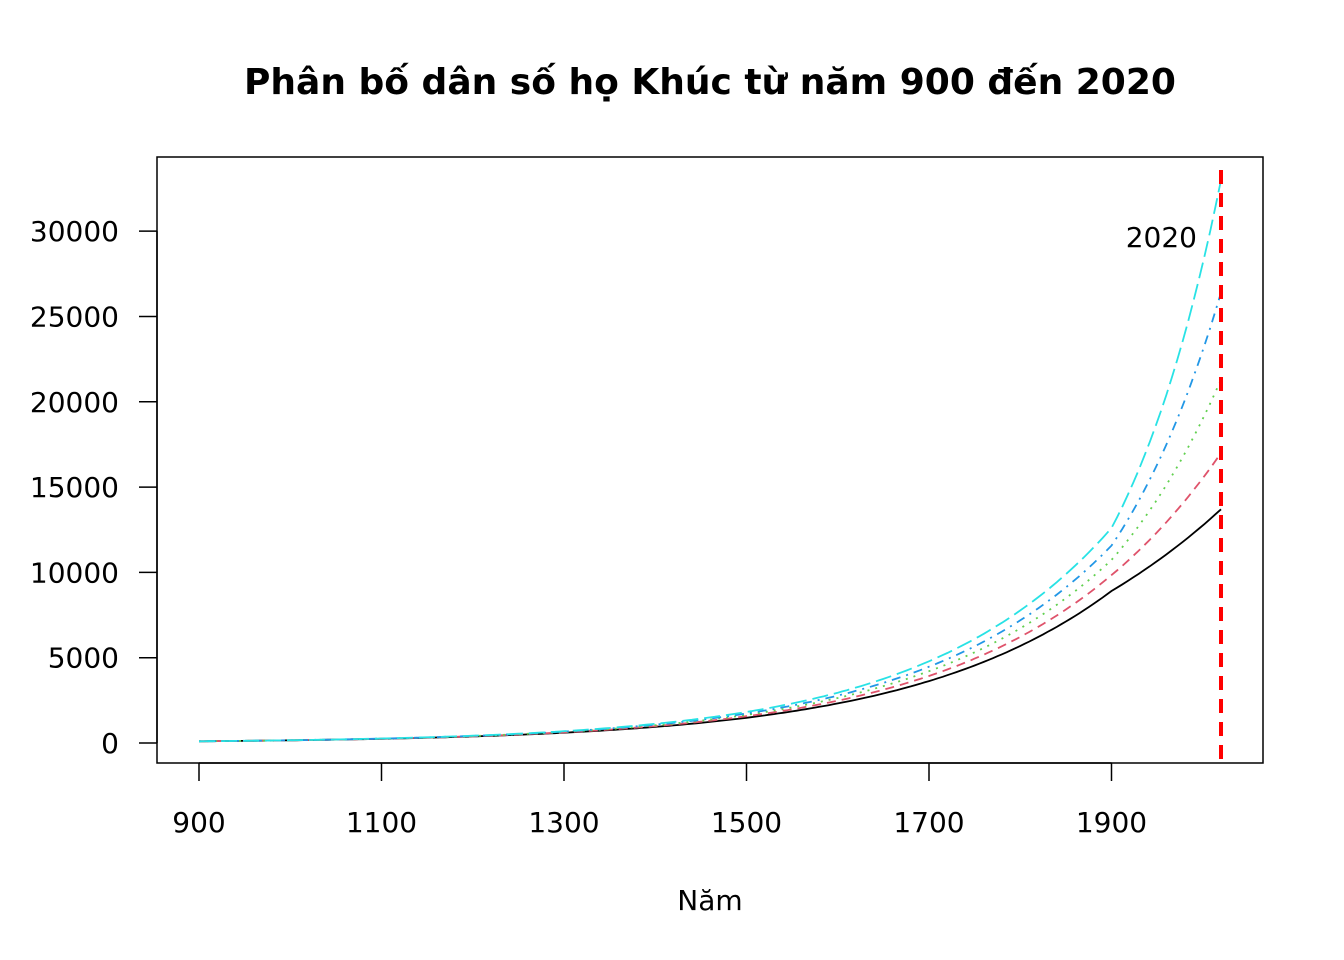 Image resolution: width=1344 pixels, height=960 pixels. What do you see at coordinates (1161, 237) in the screenshot?
I see `reference-line-label: 2020` at bounding box center [1161, 237].